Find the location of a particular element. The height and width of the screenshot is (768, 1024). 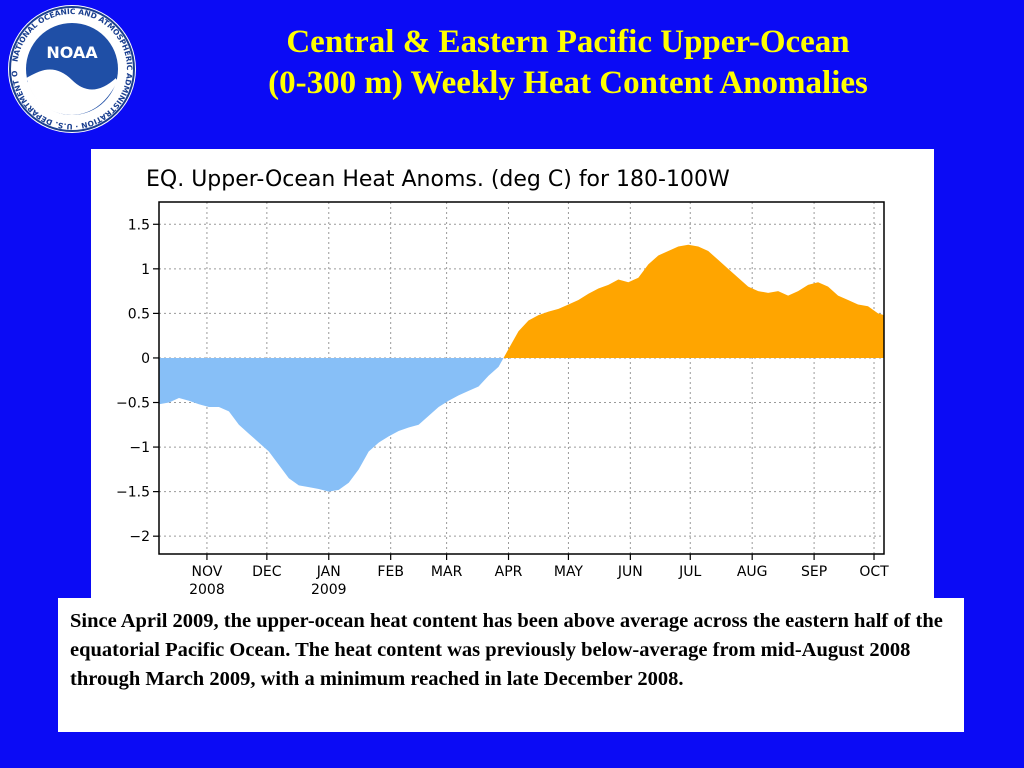

y-tick-label: 0 is located at coordinates (145, 359).